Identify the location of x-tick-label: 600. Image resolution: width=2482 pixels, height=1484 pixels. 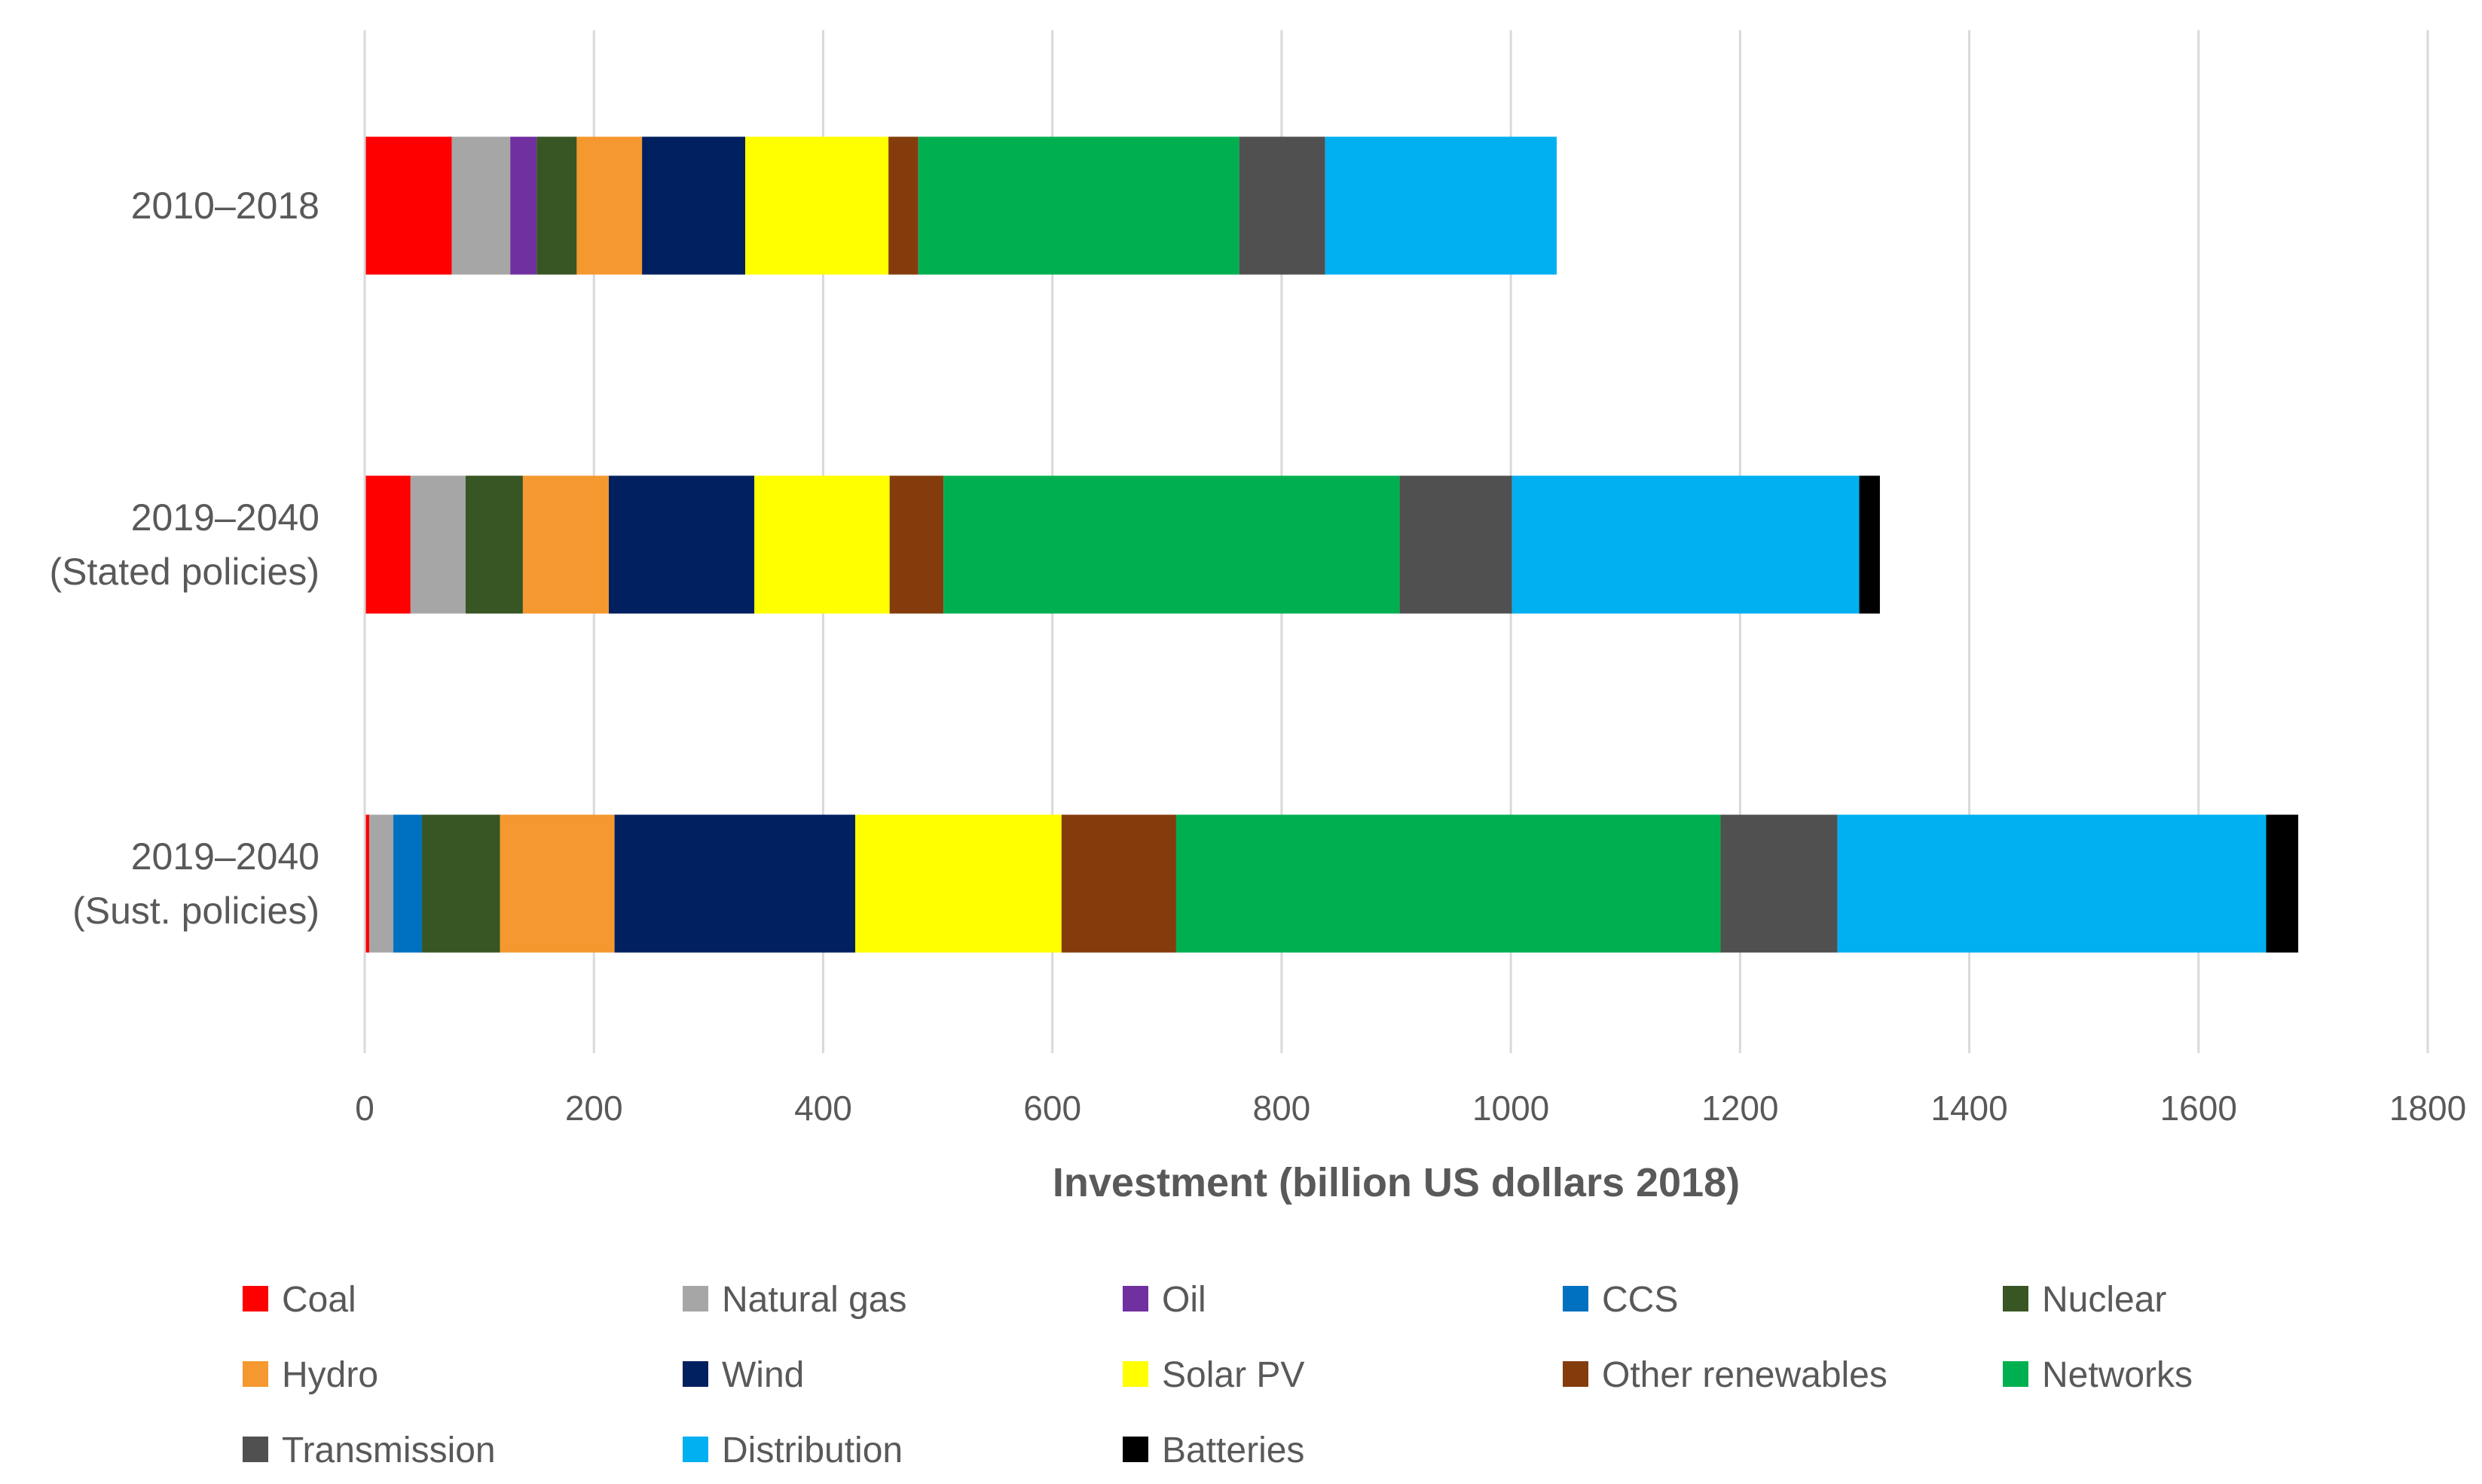
(1052, 1108).